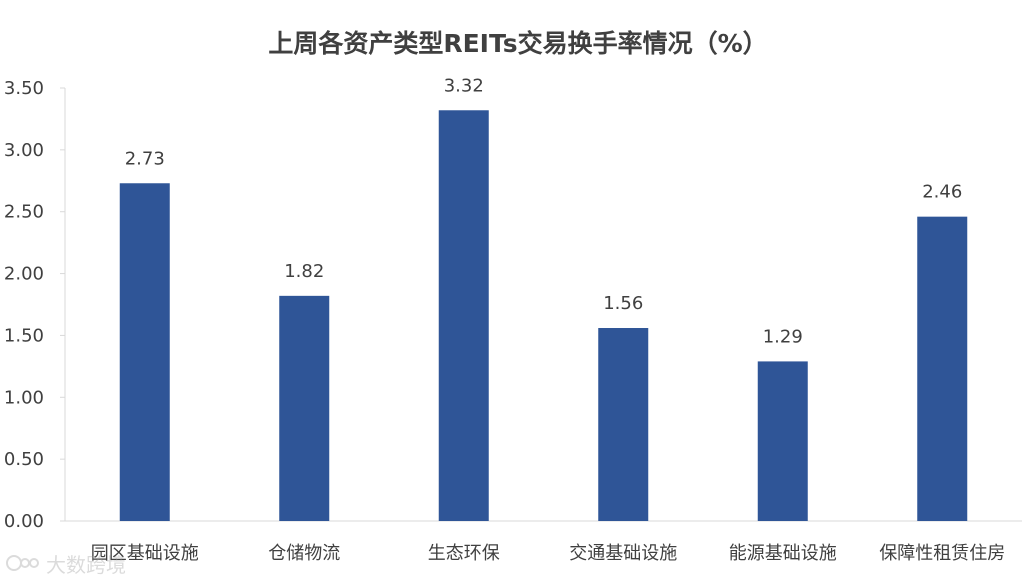  Describe the element at coordinates (24, 150) in the screenshot. I see `y-tick-label: 3.00` at that location.